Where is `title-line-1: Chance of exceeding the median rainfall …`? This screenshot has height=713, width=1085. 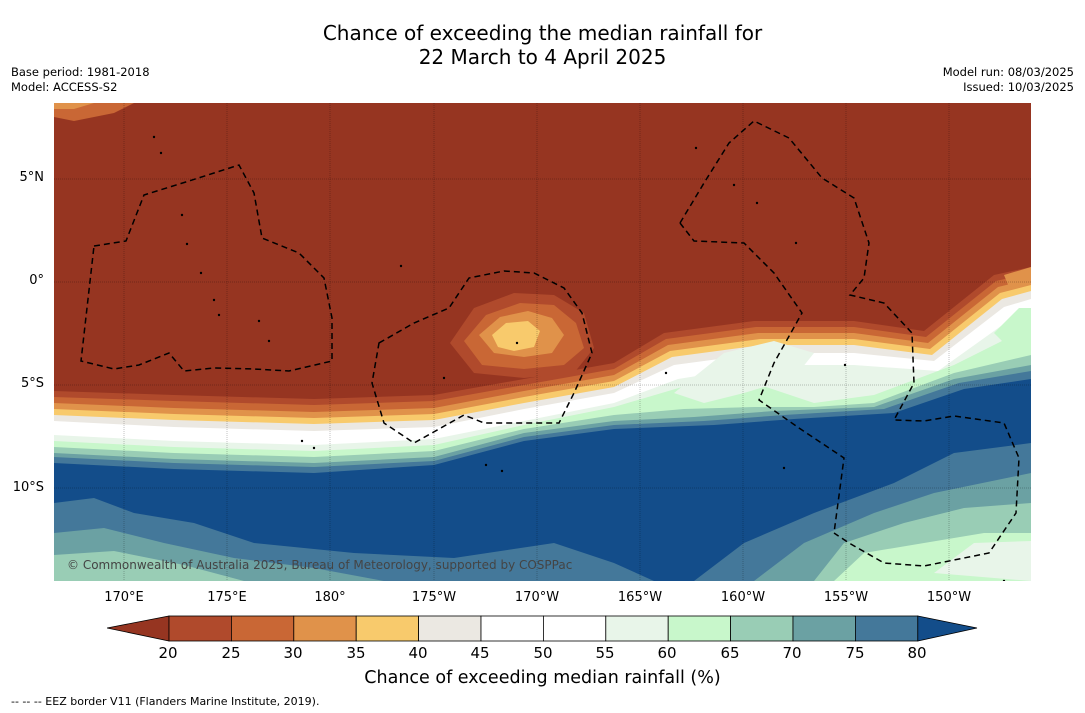 title-line-1: Chance of exceeding the median rainfall … is located at coordinates (542, 33).